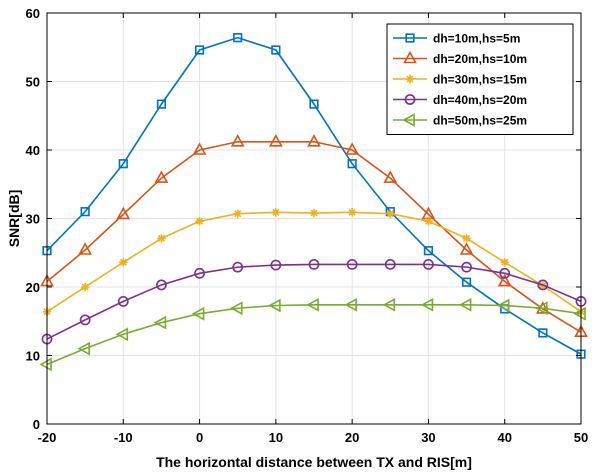 The height and width of the screenshot is (476, 598). Describe the element at coordinates (480, 100) in the screenshot. I see `legend-label: dh=40m,hs=20m` at that location.